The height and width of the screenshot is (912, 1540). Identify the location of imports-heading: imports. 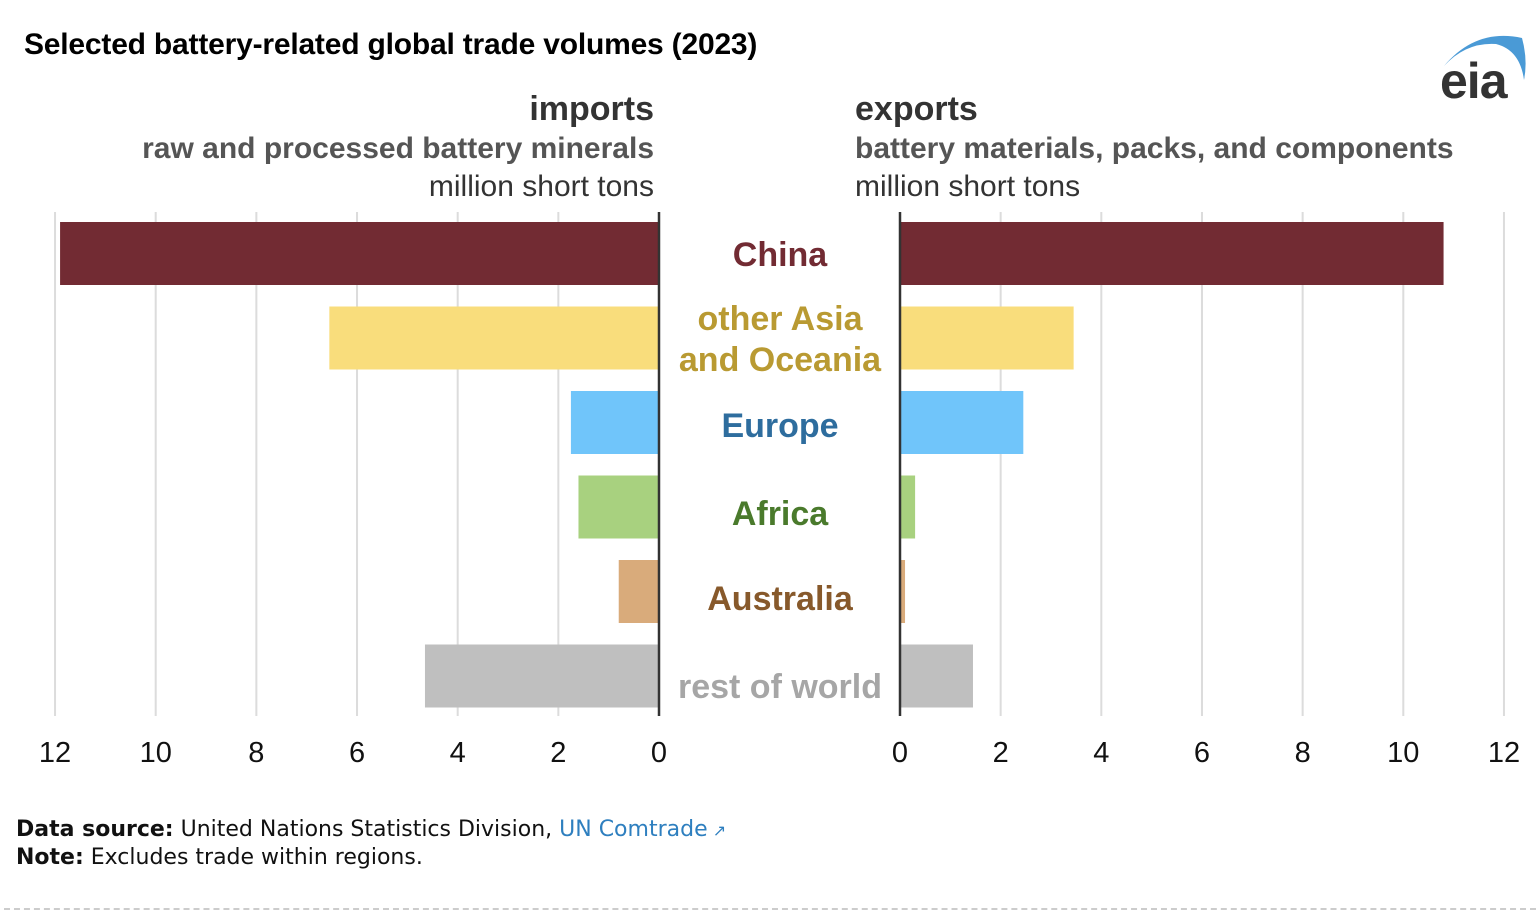
(591, 109).